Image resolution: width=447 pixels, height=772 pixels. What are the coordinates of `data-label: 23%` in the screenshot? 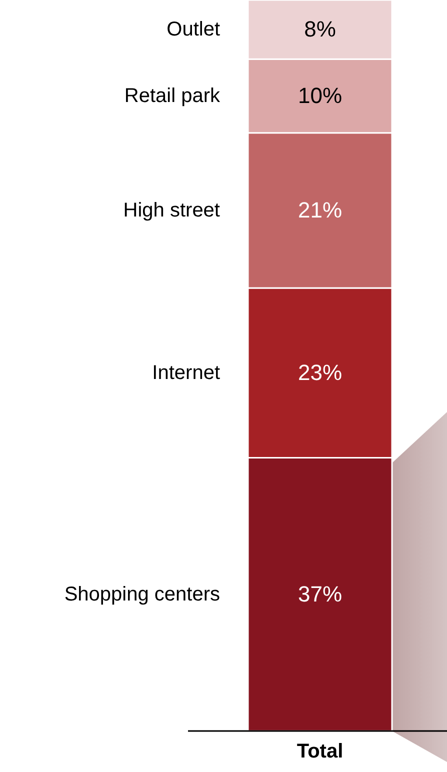 It's located at (320, 372).